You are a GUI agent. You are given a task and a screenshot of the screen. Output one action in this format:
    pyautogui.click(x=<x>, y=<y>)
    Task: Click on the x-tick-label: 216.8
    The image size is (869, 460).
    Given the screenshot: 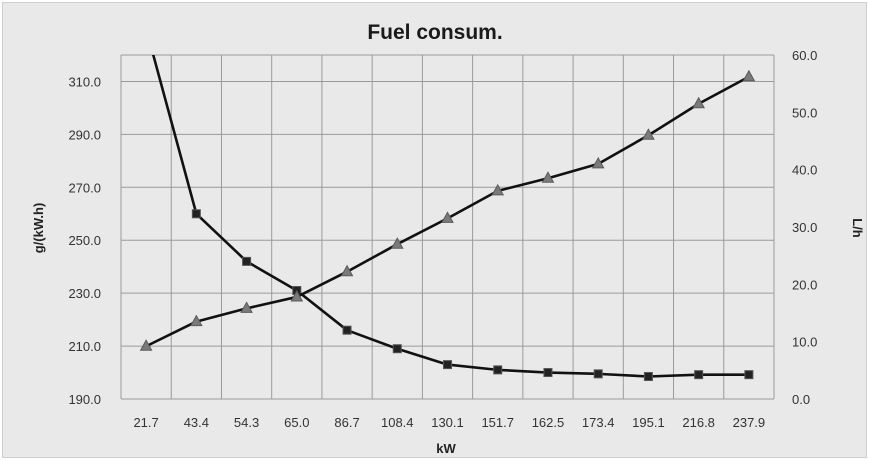 What is the action you would take?
    pyautogui.click(x=698, y=422)
    